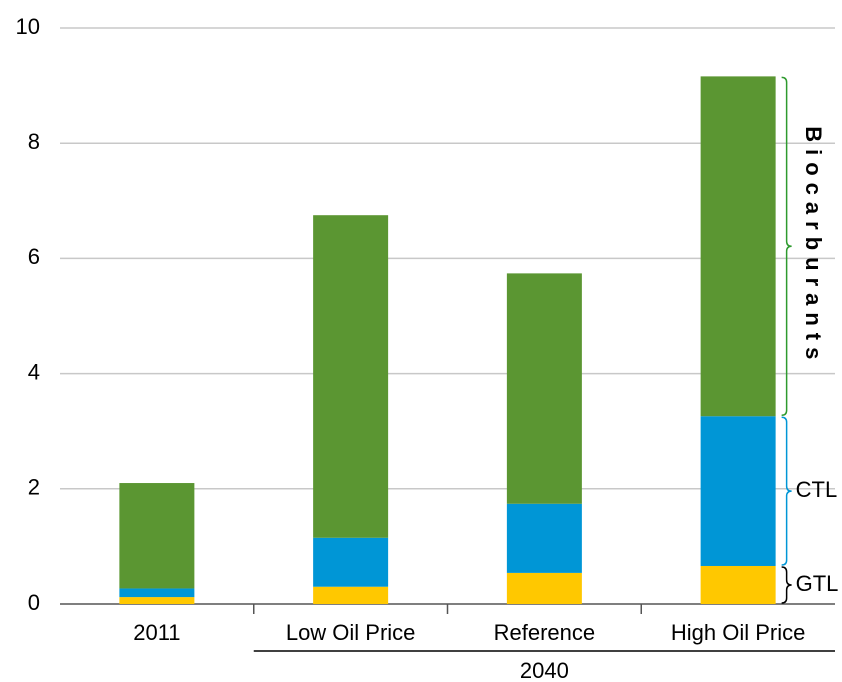  What do you see at coordinates (34, 141) in the screenshot?
I see `y-tick-label: 8` at bounding box center [34, 141].